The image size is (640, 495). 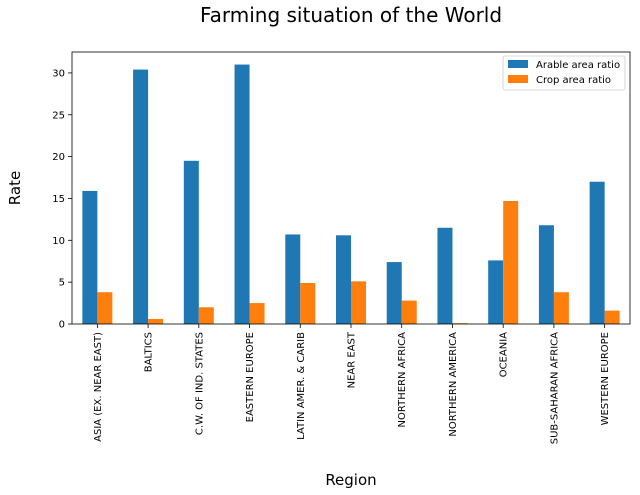 What do you see at coordinates (149, 352) in the screenshot?
I see `x-tick-label: BALTICS` at bounding box center [149, 352].